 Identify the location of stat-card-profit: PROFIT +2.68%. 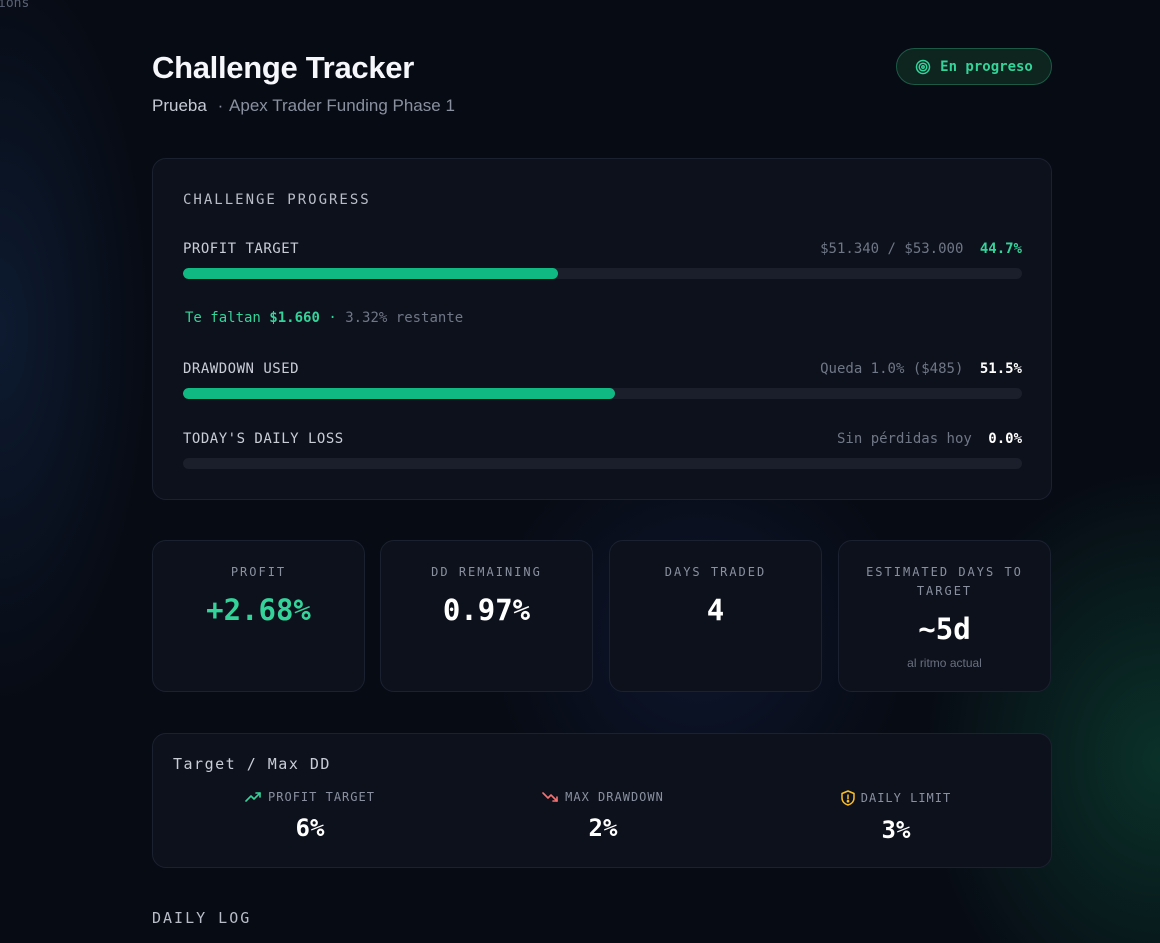
(258, 616).